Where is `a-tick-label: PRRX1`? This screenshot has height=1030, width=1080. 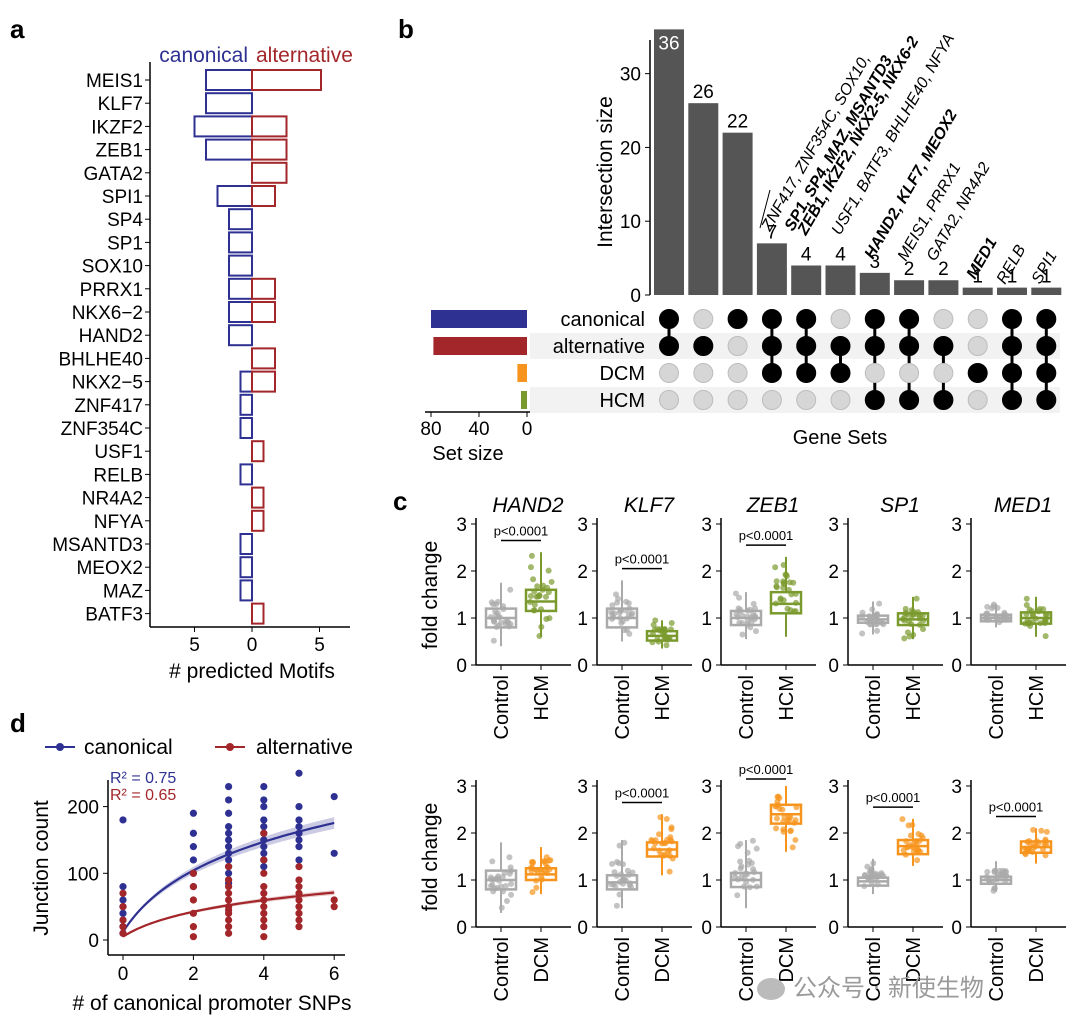 a-tick-label: PRRX1 is located at coordinates (111, 290).